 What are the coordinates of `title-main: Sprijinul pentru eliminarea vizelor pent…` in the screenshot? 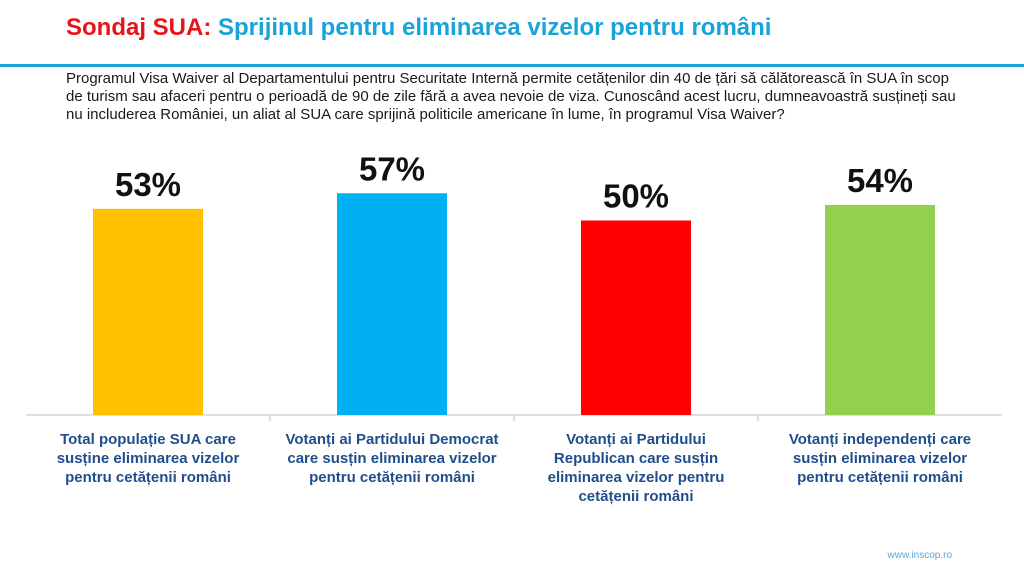 It's located at (495, 27).